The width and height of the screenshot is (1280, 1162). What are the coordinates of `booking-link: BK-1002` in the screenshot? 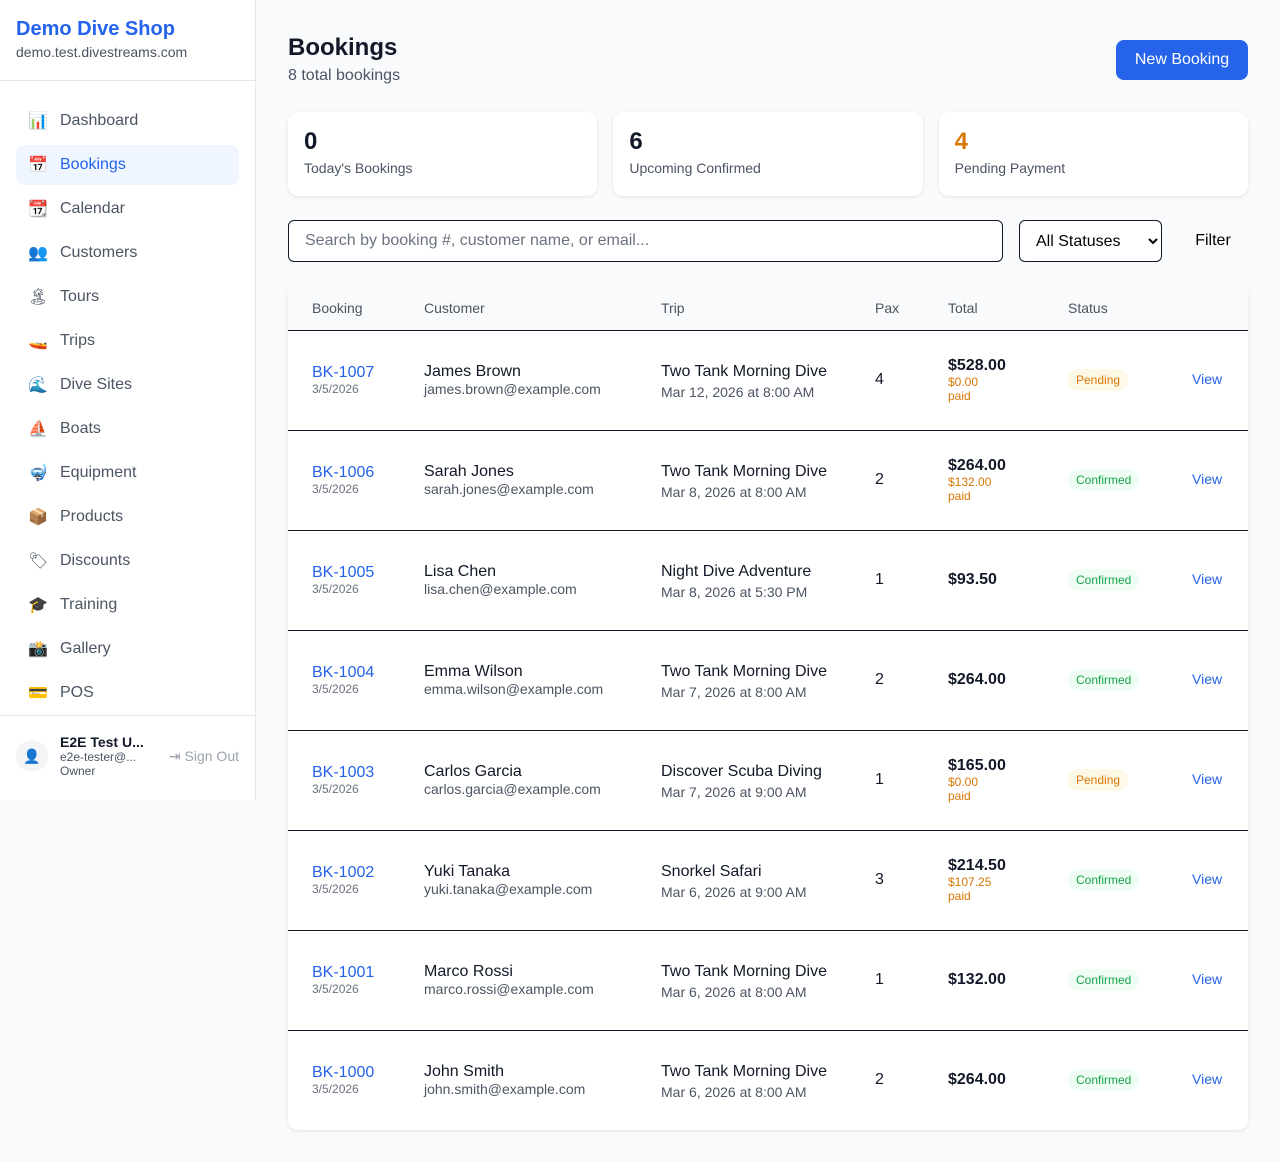 It's located at (343, 872).